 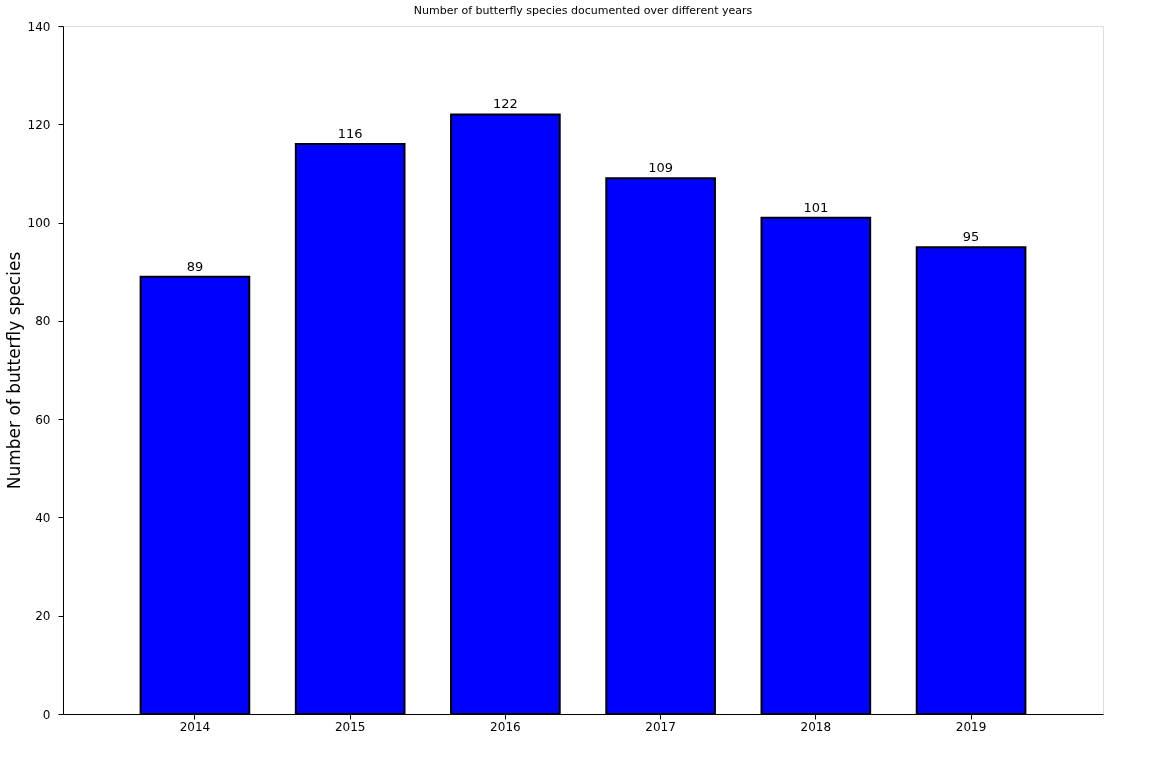 I want to click on data-label: 122, so click(x=505, y=104).